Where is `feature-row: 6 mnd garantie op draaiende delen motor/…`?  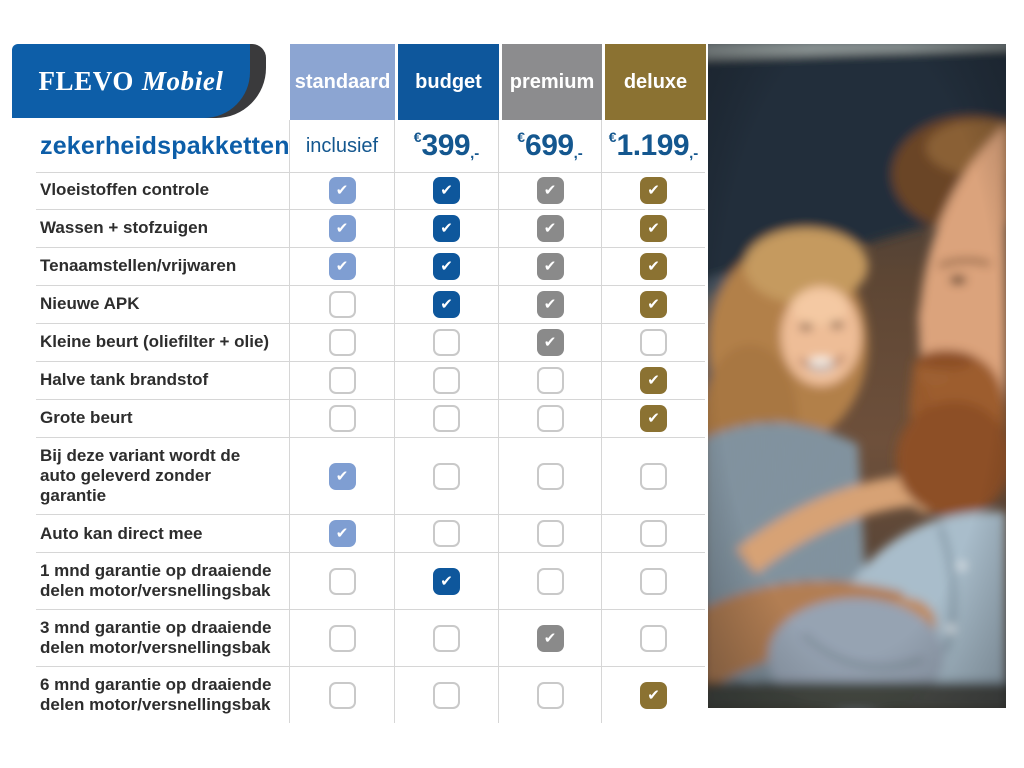 feature-row: 6 mnd garantie op draaiende delen motor/… is located at coordinates (370, 695).